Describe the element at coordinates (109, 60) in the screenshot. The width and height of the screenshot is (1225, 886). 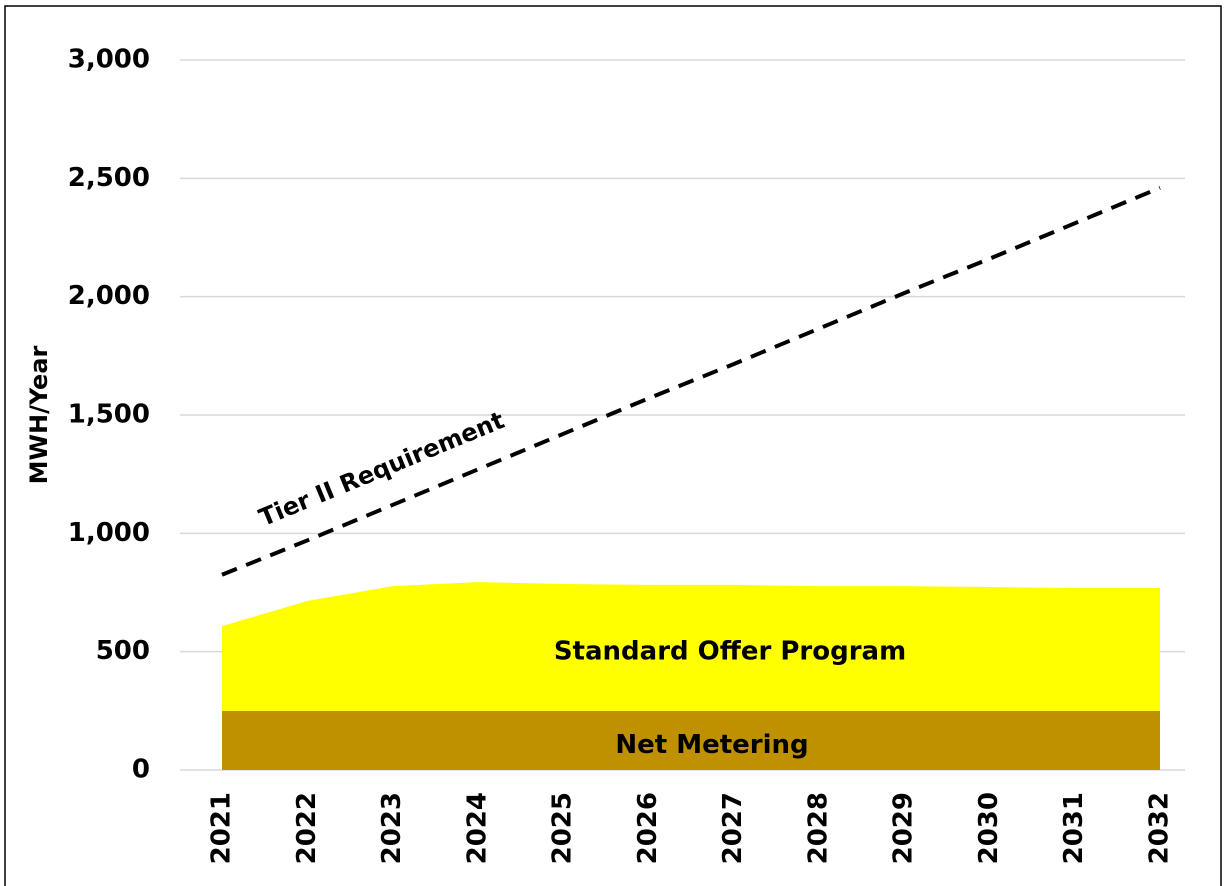
I see `y-tick-label: 3,000` at that location.